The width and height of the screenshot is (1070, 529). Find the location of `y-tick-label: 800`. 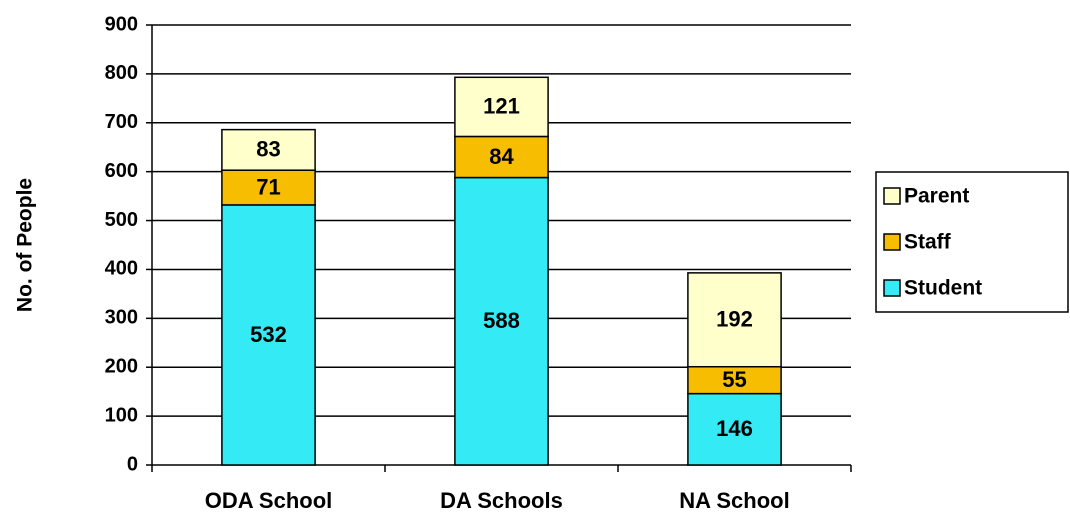

y-tick-label: 800 is located at coordinates (121, 73).